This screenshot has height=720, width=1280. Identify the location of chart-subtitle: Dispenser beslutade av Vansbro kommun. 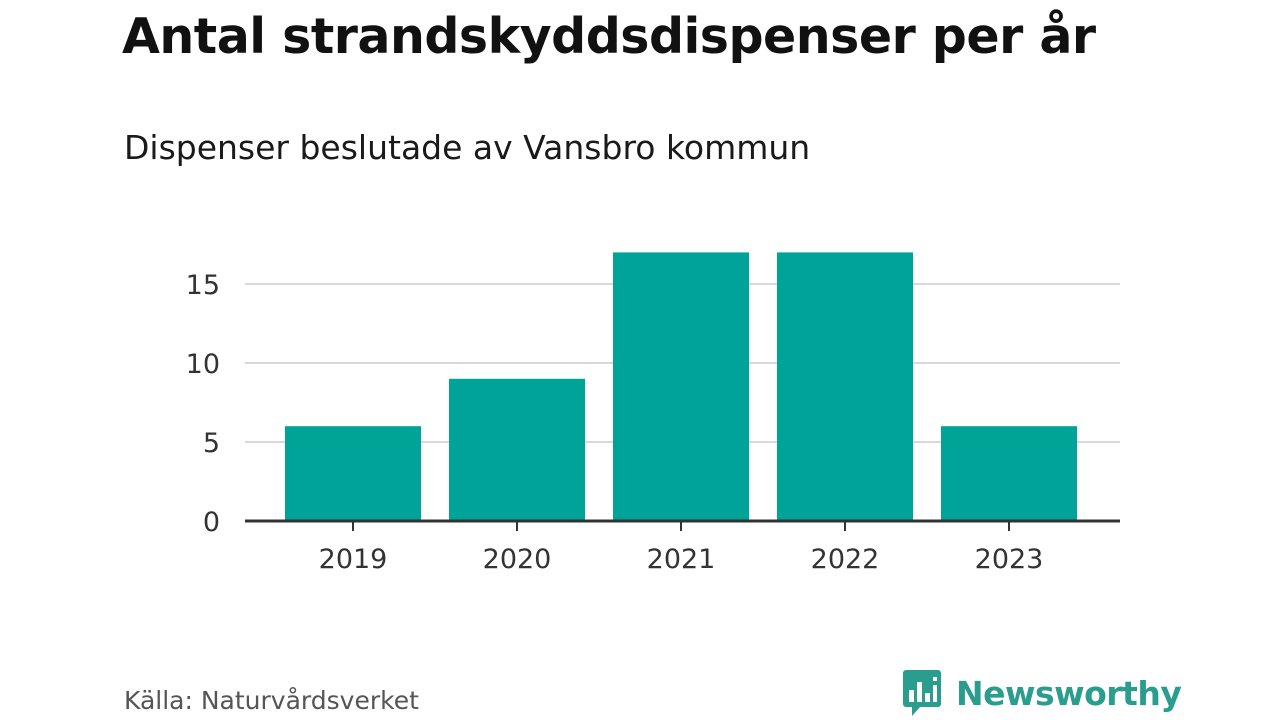
(467, 147).